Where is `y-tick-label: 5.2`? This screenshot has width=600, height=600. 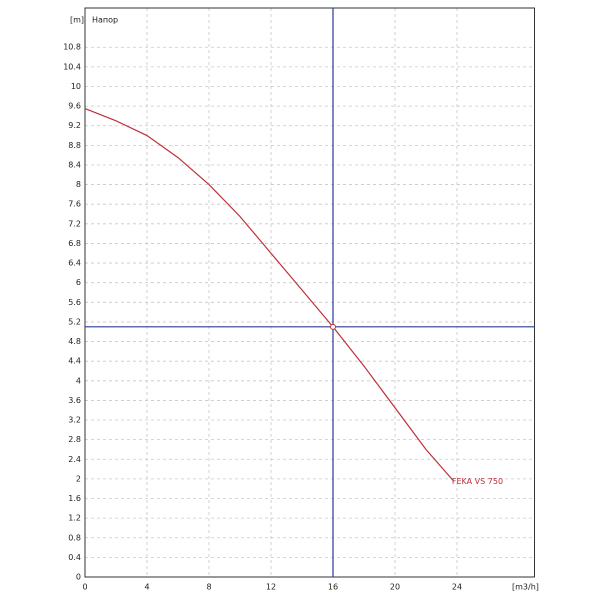
y-tick-label: 5.2 is located at coordinates (74, 321).